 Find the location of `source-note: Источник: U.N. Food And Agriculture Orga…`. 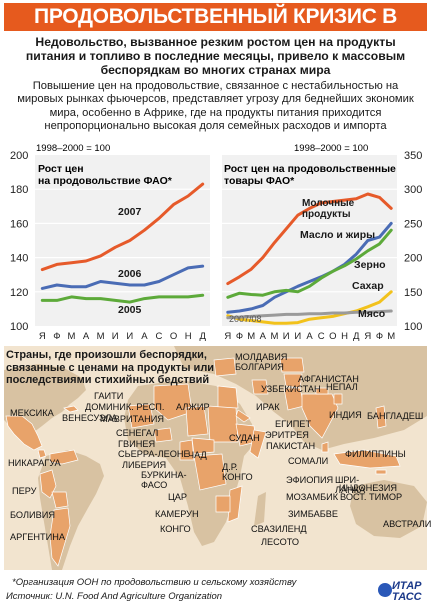

source-note: Источник: U.N. Food And Agriculture Orga… is located at coordinates (114, 596).